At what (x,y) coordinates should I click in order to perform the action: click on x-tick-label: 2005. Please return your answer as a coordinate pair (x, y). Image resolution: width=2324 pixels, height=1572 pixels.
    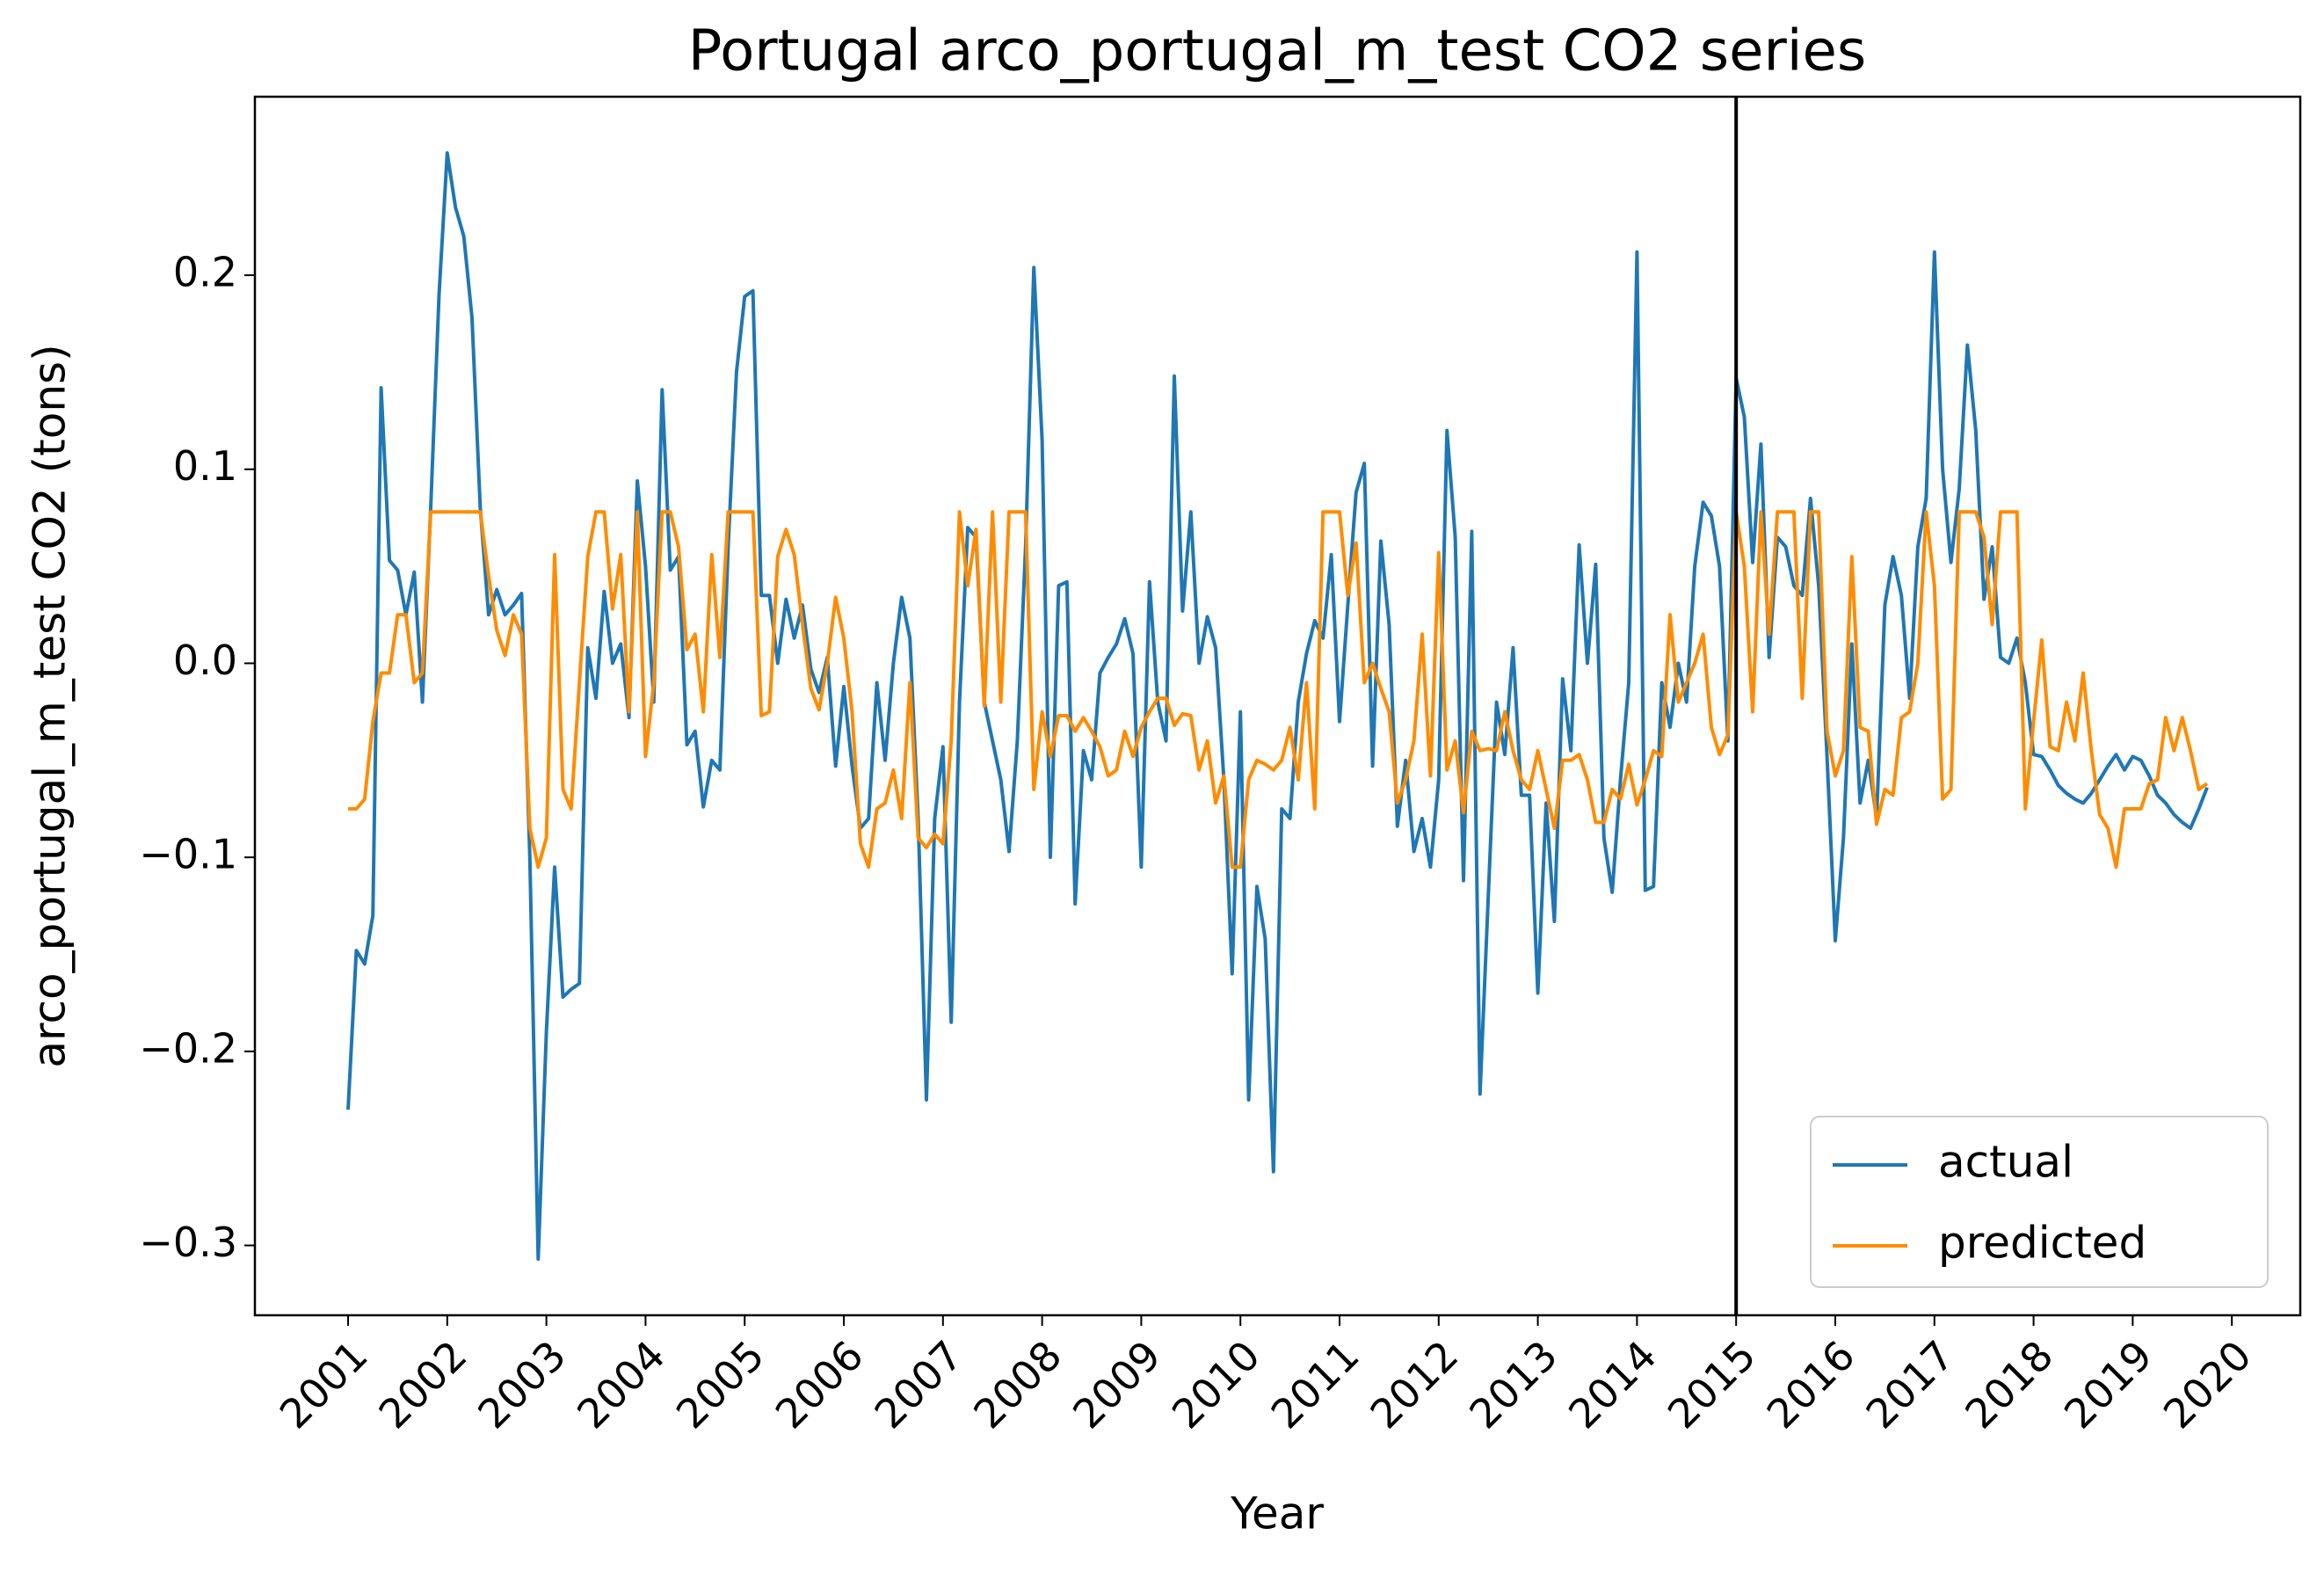
    Looking at the image, I should click on (720, 1384).